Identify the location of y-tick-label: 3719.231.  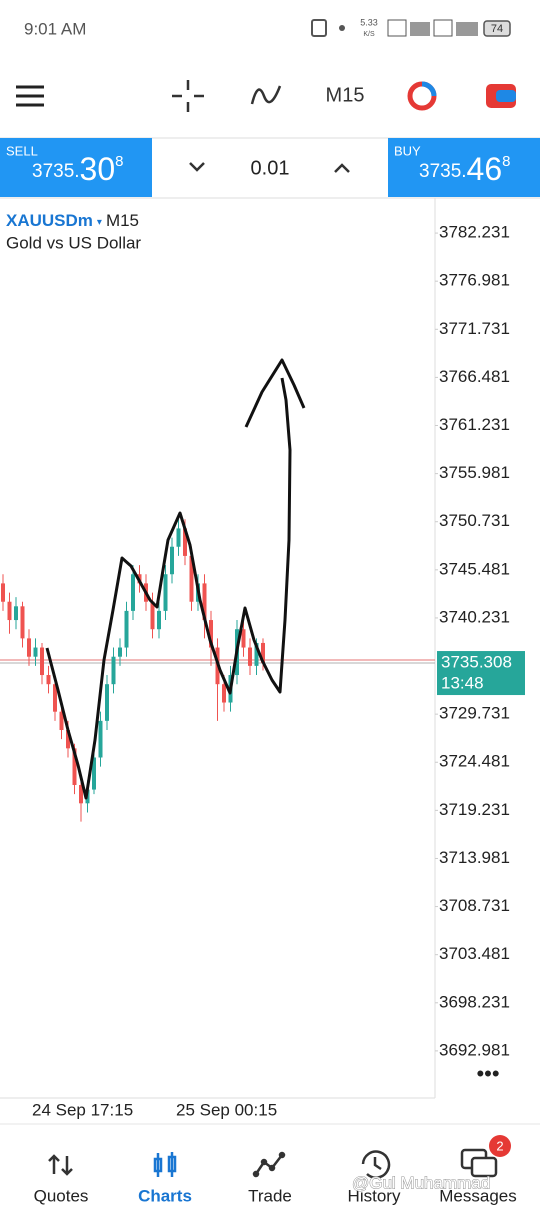
(474, 809).